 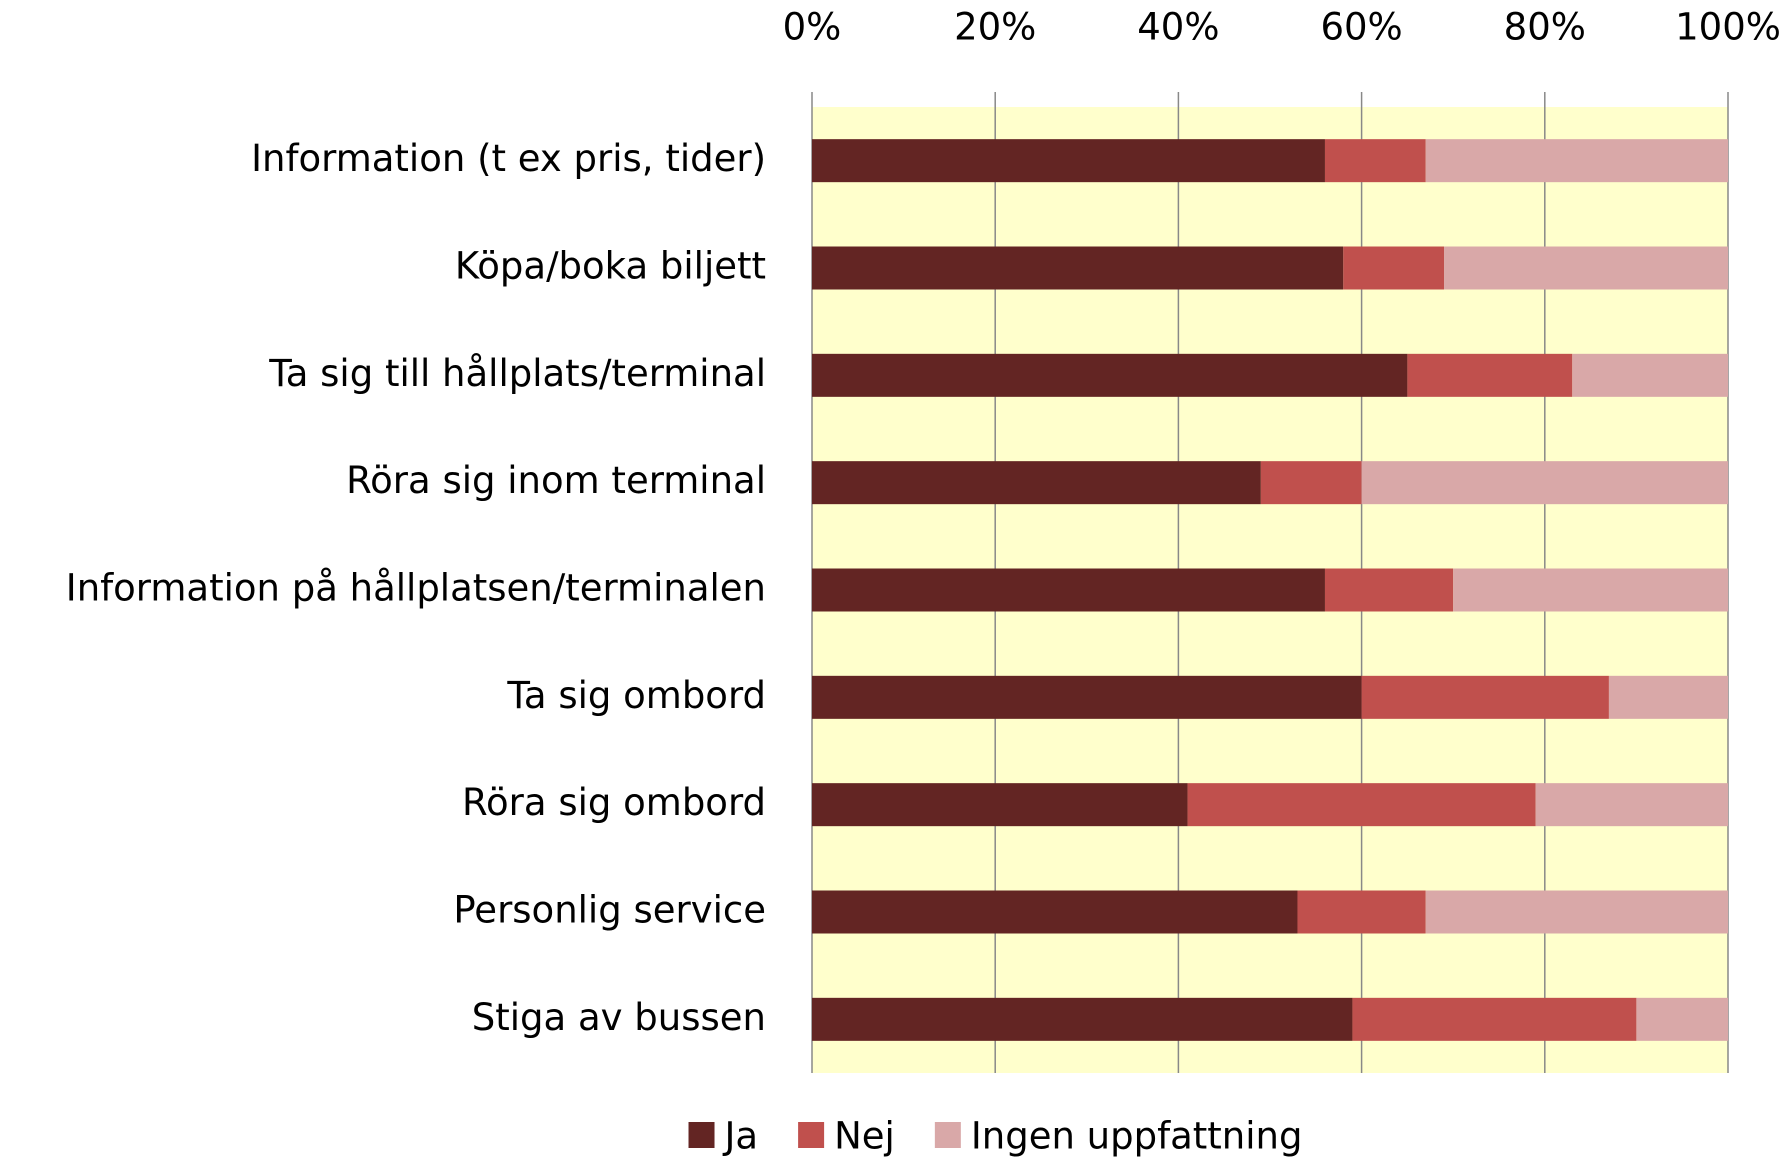 I want to click on x-tick-label: 100%, so click(x=1728, y=27).